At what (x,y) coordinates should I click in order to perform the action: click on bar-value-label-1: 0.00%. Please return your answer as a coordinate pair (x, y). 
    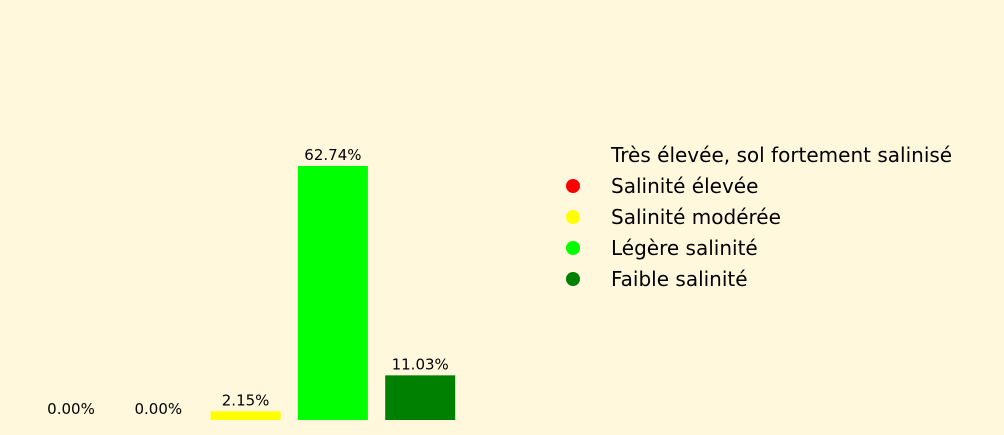
    Looking at the image, I should click on (158, 409).